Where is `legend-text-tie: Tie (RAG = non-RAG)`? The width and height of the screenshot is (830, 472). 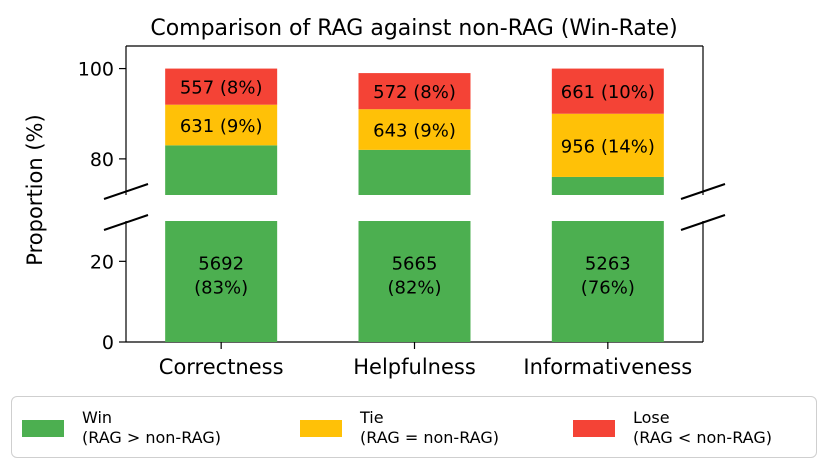
legend-text-tie: Tie (RAG = non-RAG) is located at coordinates (429, 428).